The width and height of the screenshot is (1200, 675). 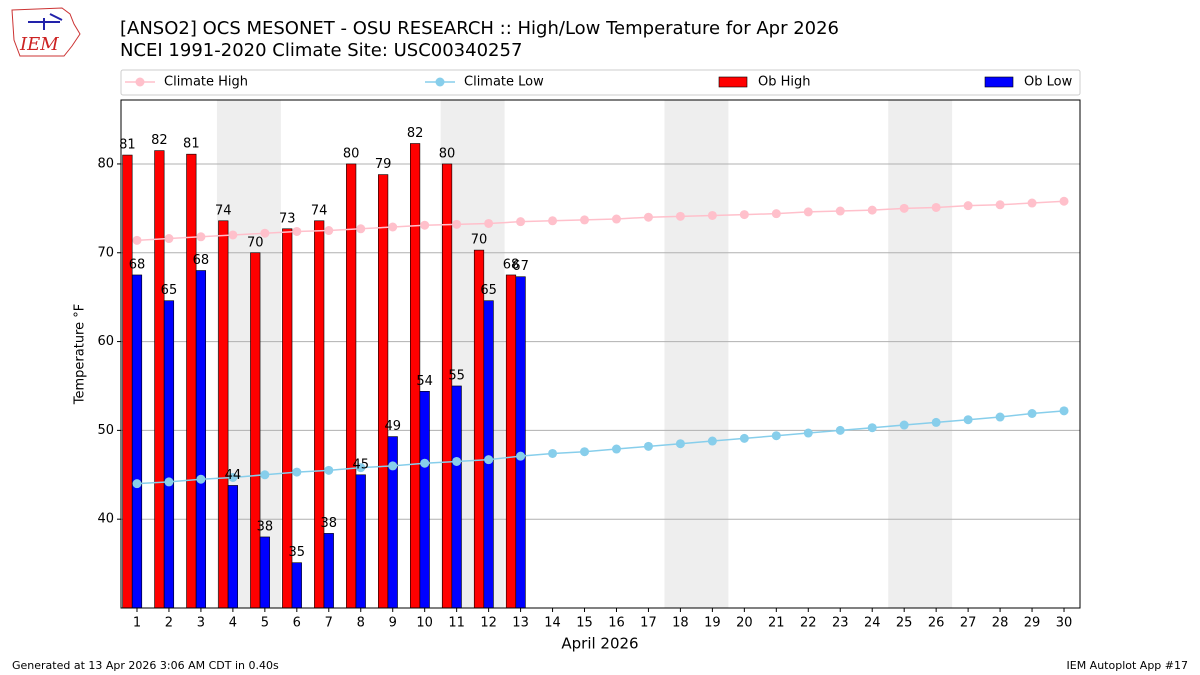 What do you see at coordinates (105, 252) in the screenshot?
I see `y-tick-label: 70` at bounding box center [105, 252].